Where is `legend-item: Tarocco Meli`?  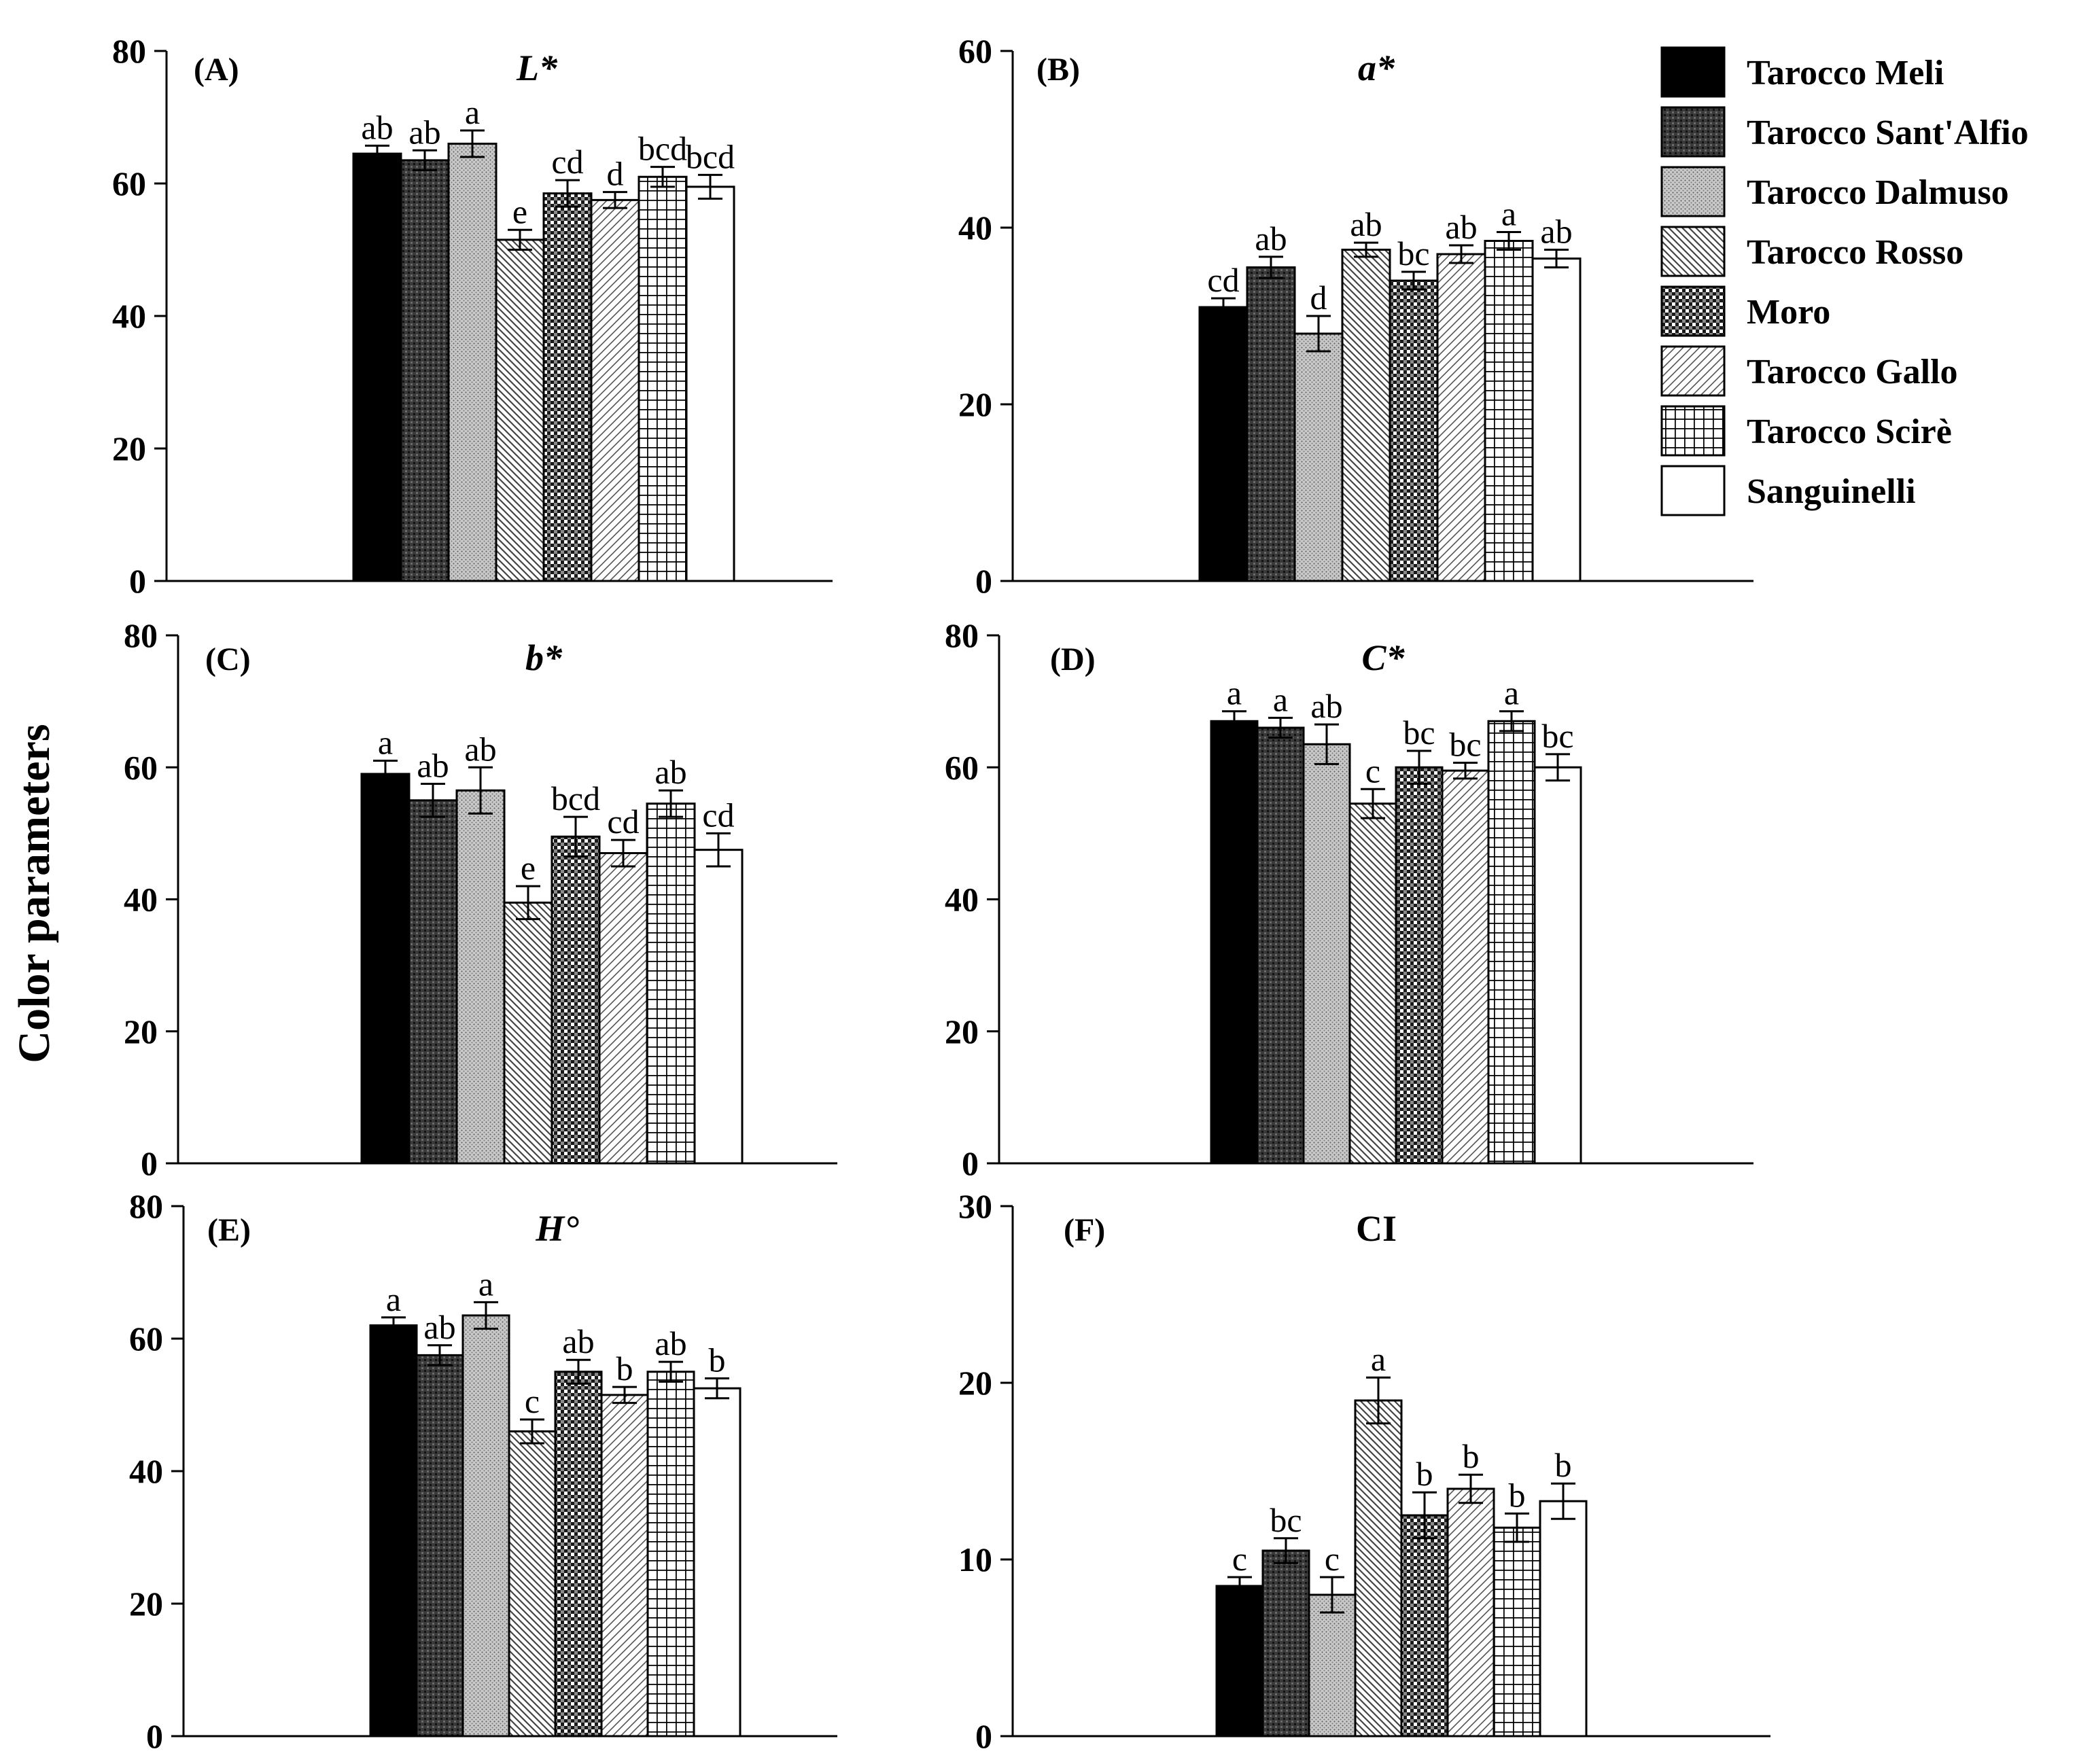 legend-item: Tarocco Meli is located at coordinates (1802, 72).